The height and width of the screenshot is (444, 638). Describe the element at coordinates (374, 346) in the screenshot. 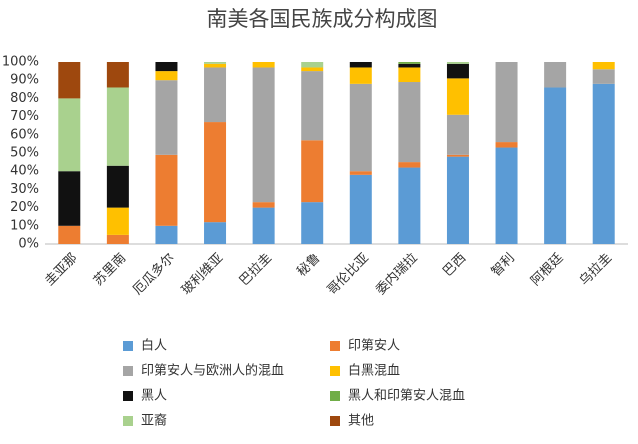

I see `legend-label: 印第安人` at that location.